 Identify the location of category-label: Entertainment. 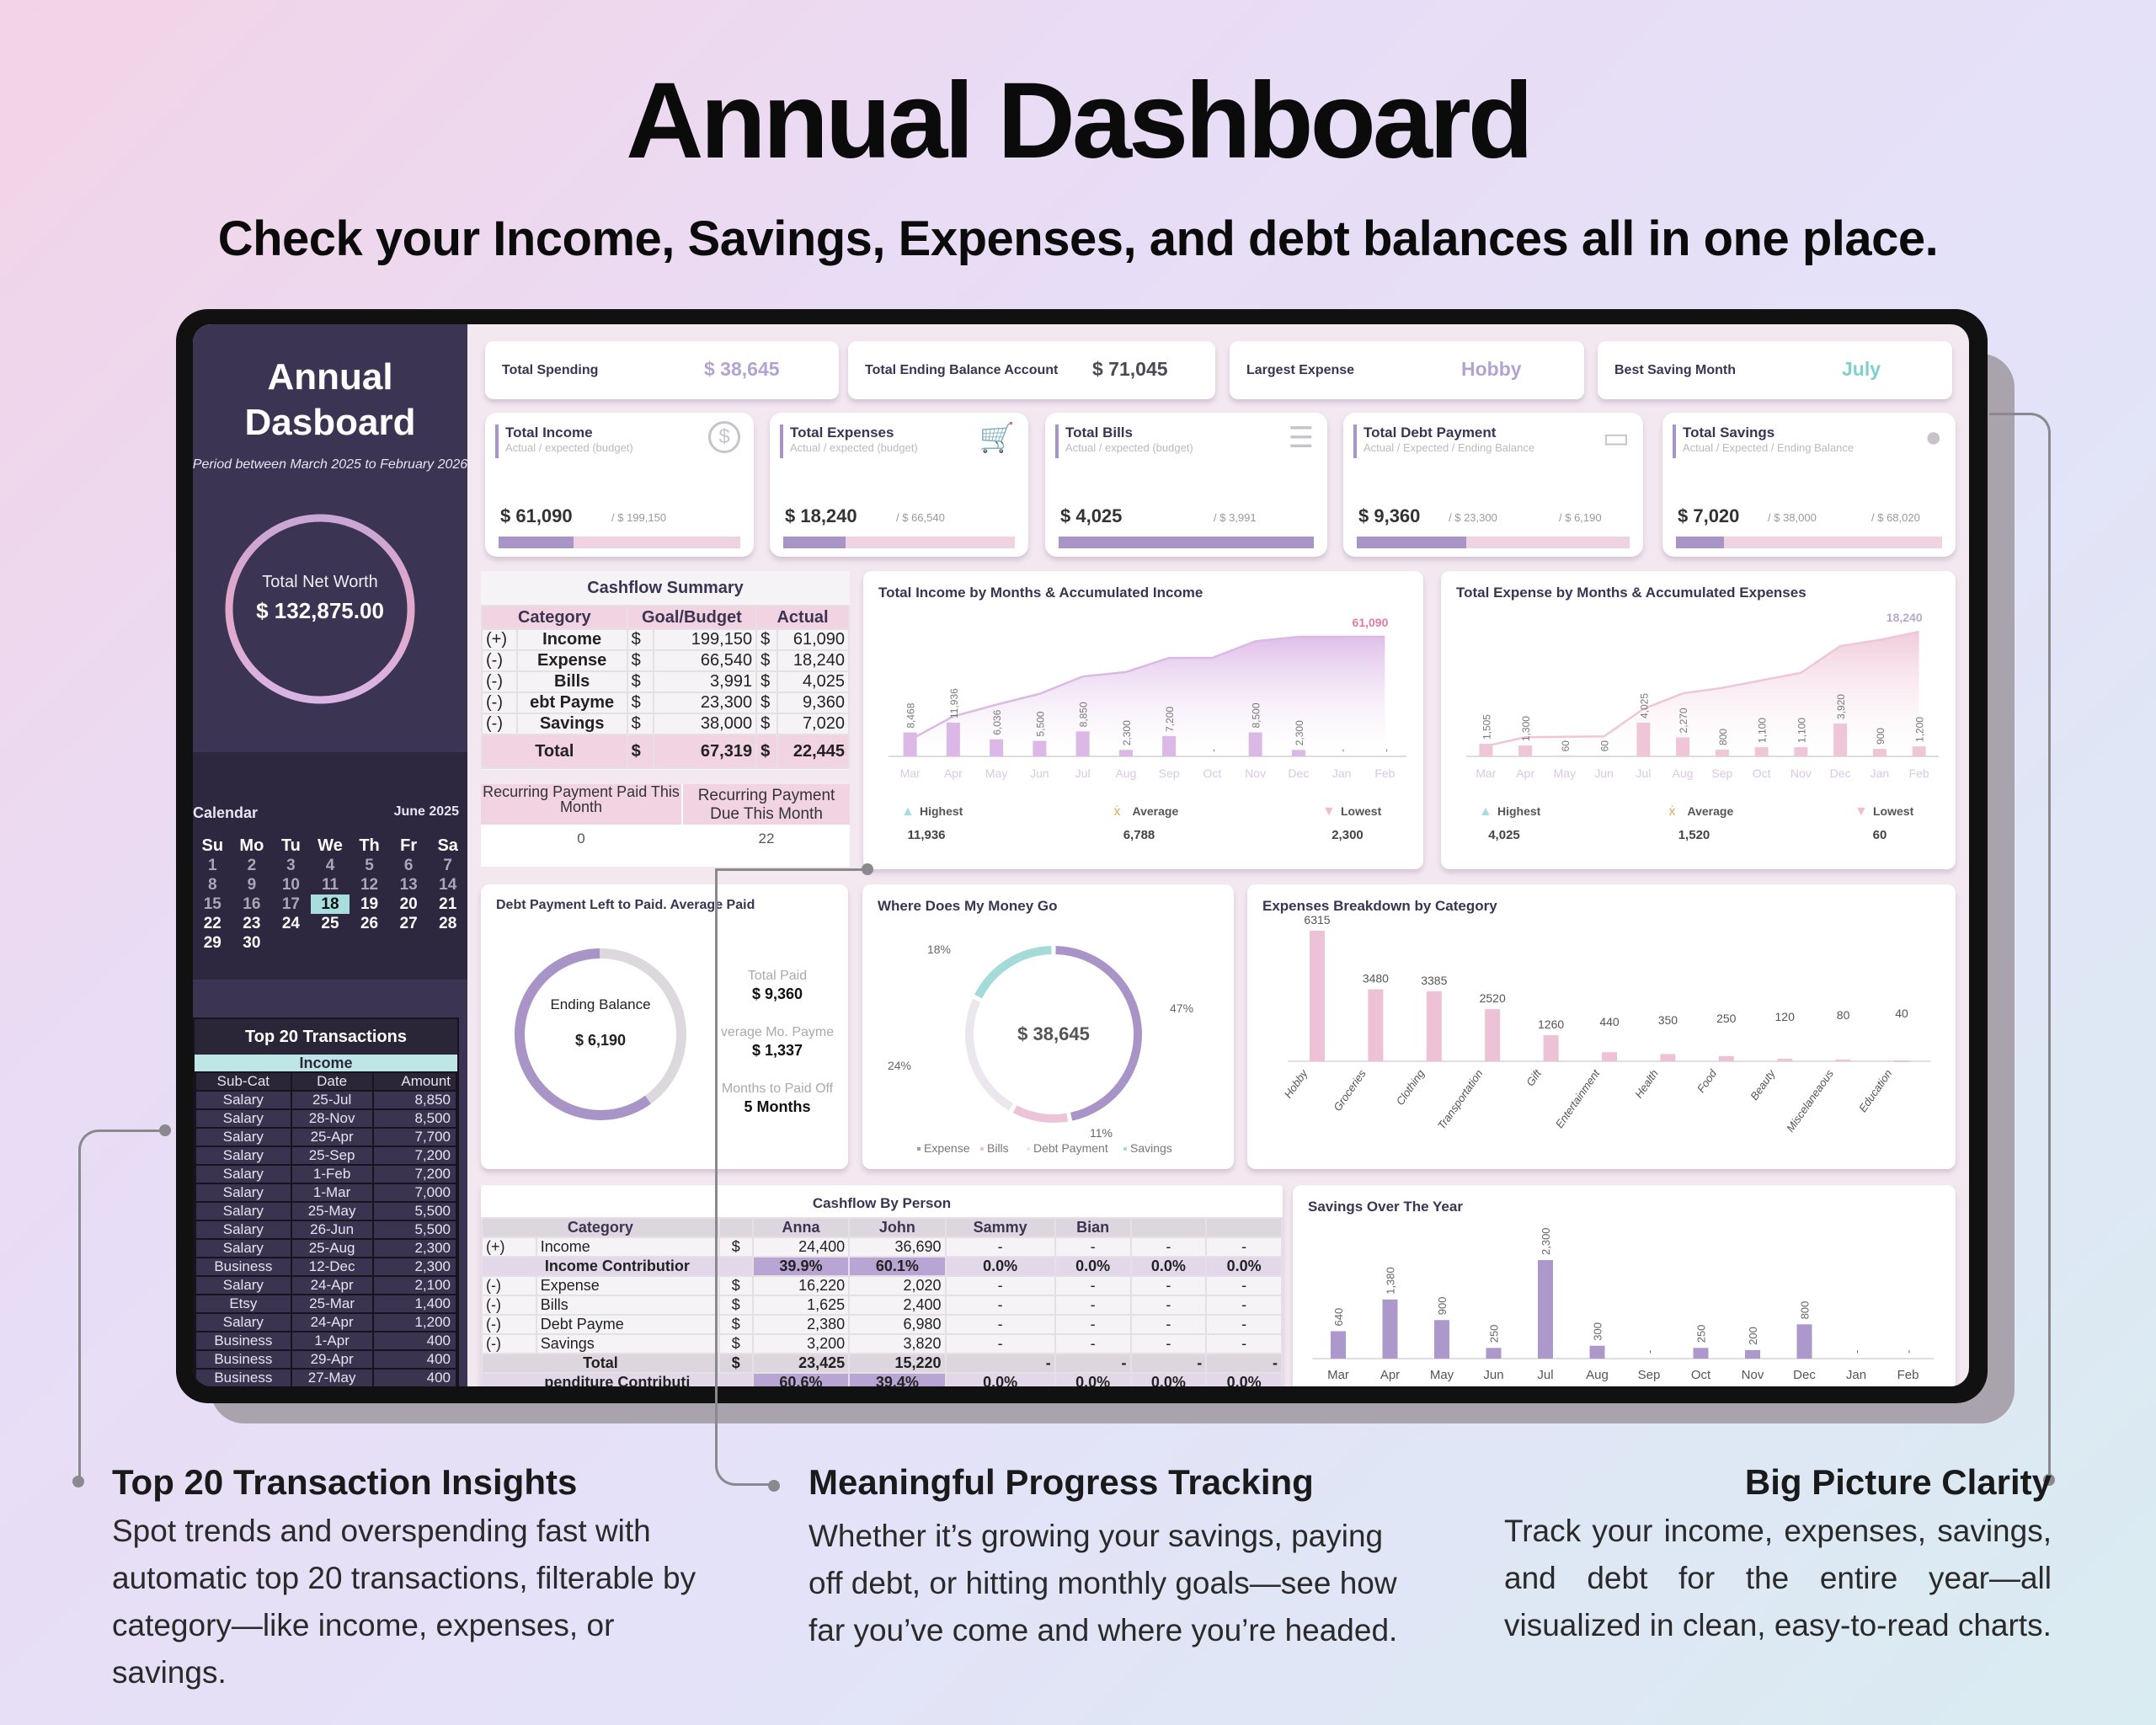
(1578, 1098).